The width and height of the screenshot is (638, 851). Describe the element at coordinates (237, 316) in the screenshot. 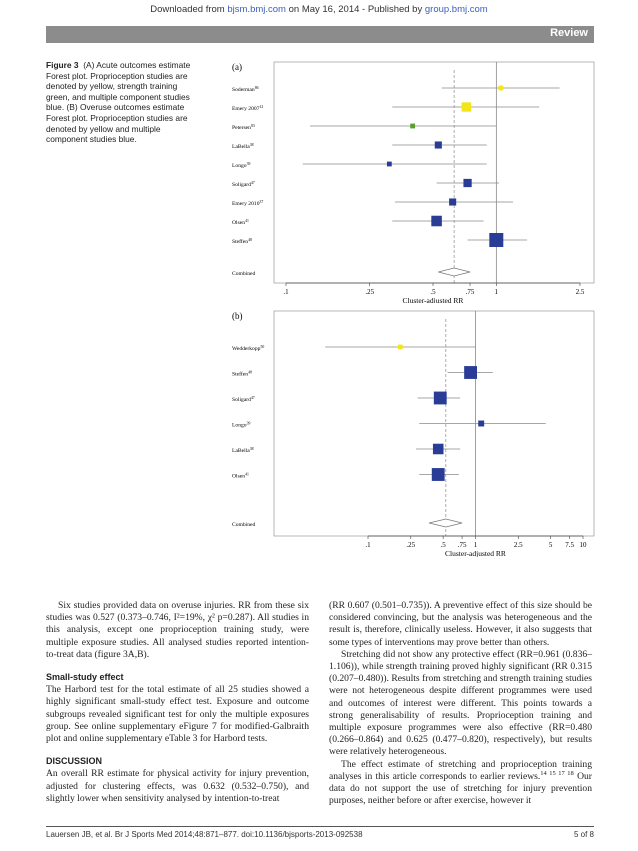

I see `panel-label: (b)` at that location.